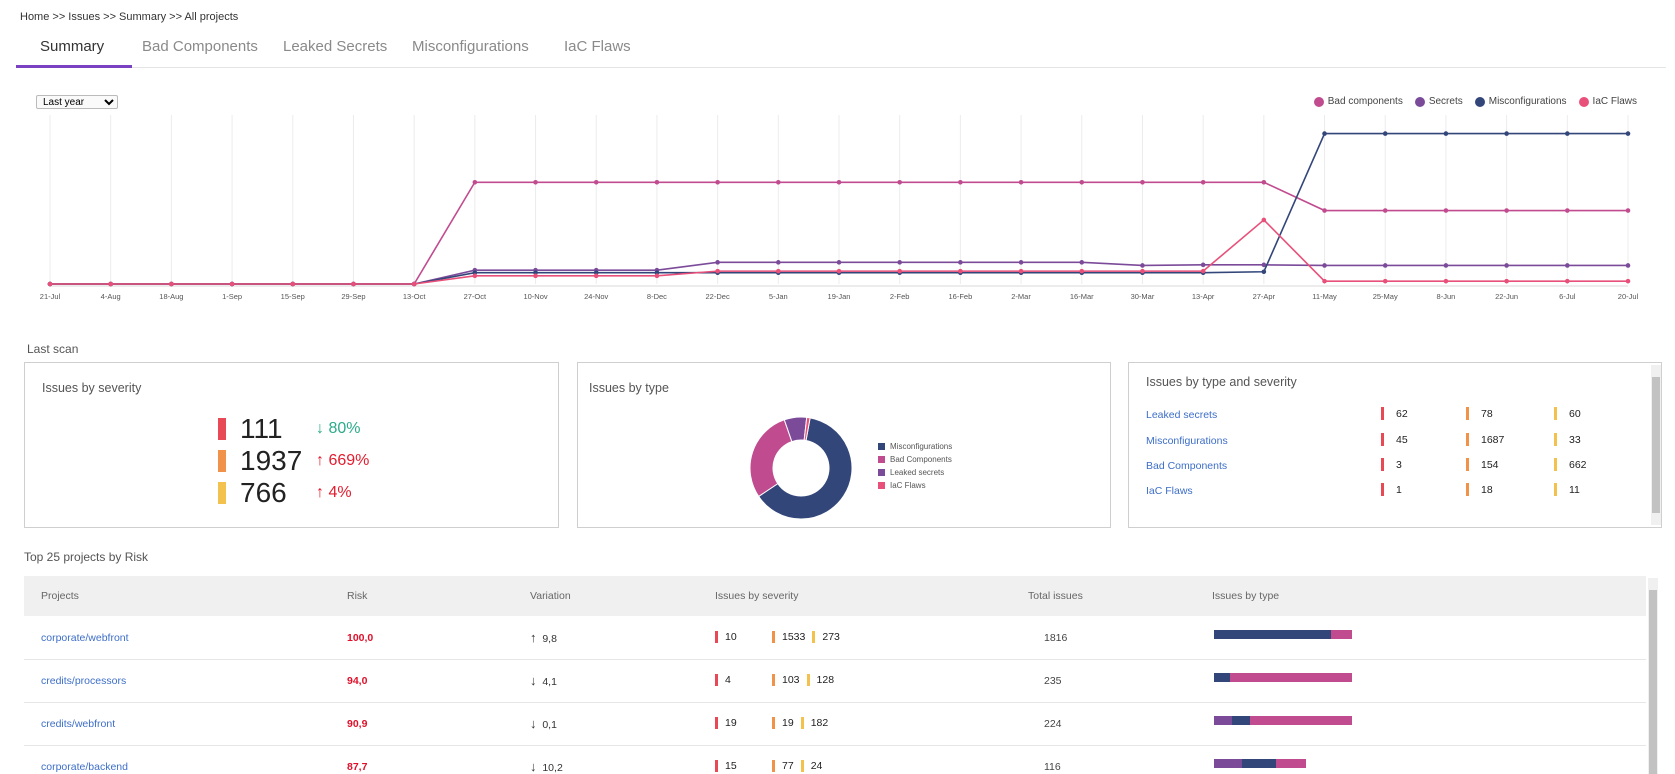  Describe the element at coordinates (550, 596) in the screenshot. I see `column-header-variation: Variation` at that location.